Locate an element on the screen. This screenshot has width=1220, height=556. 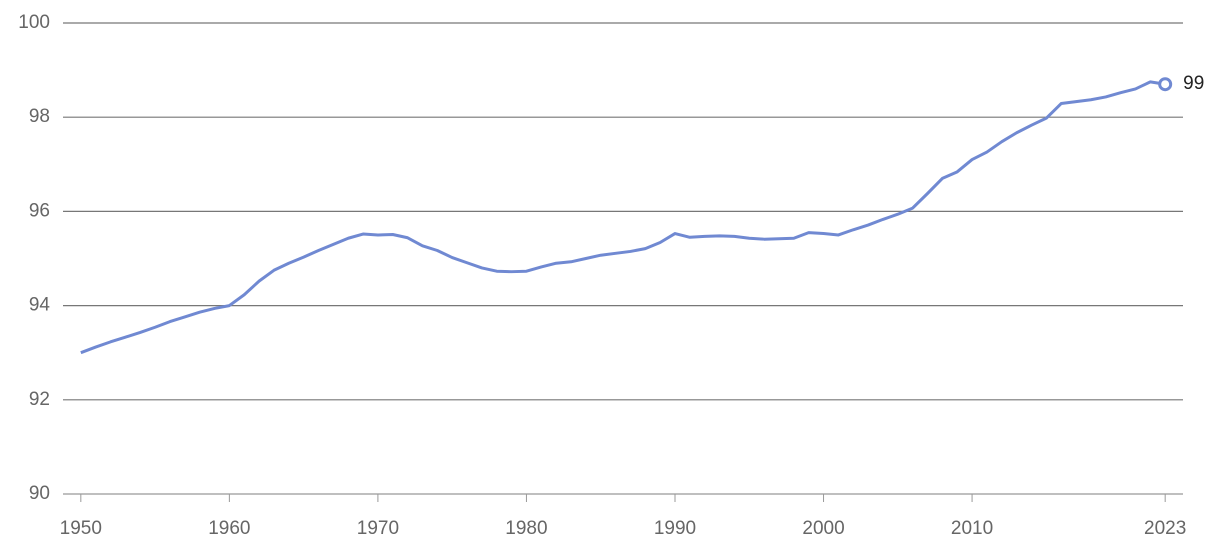
x-tick-label: 1950 is located at coordinates (81, 528).